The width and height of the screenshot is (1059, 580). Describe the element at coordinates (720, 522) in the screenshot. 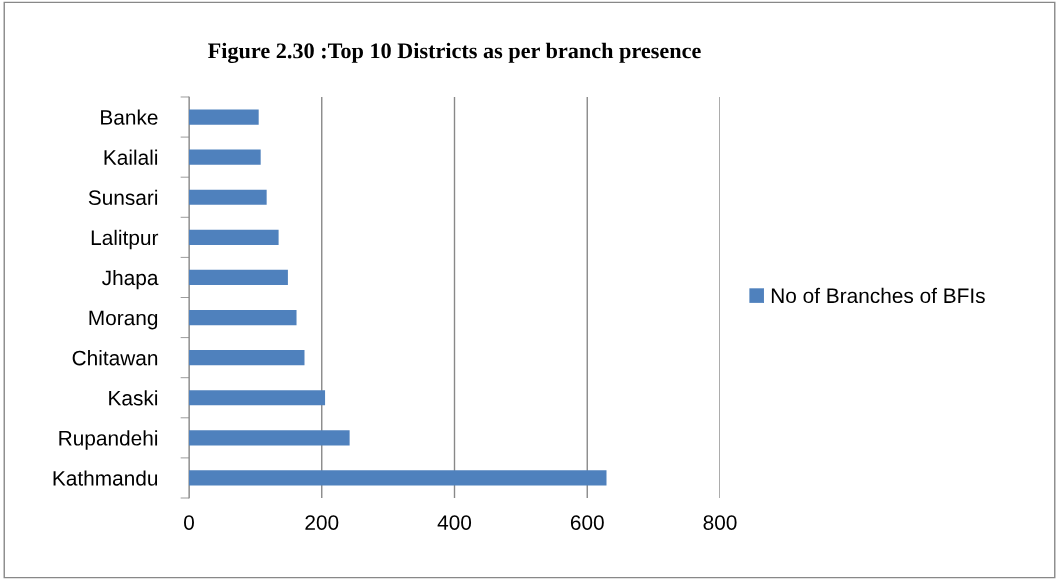

I see `x-tick-label: 800` at that location.